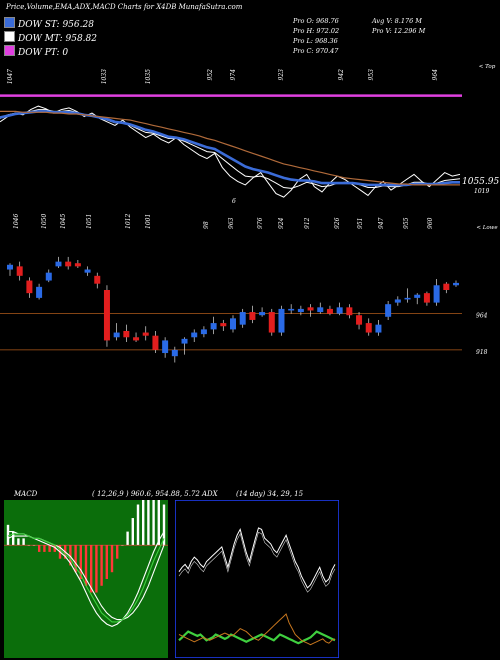 The height and width of the screenshot is (660, 500). I want to click on top-tick-label: 1035, so click(148, 76).